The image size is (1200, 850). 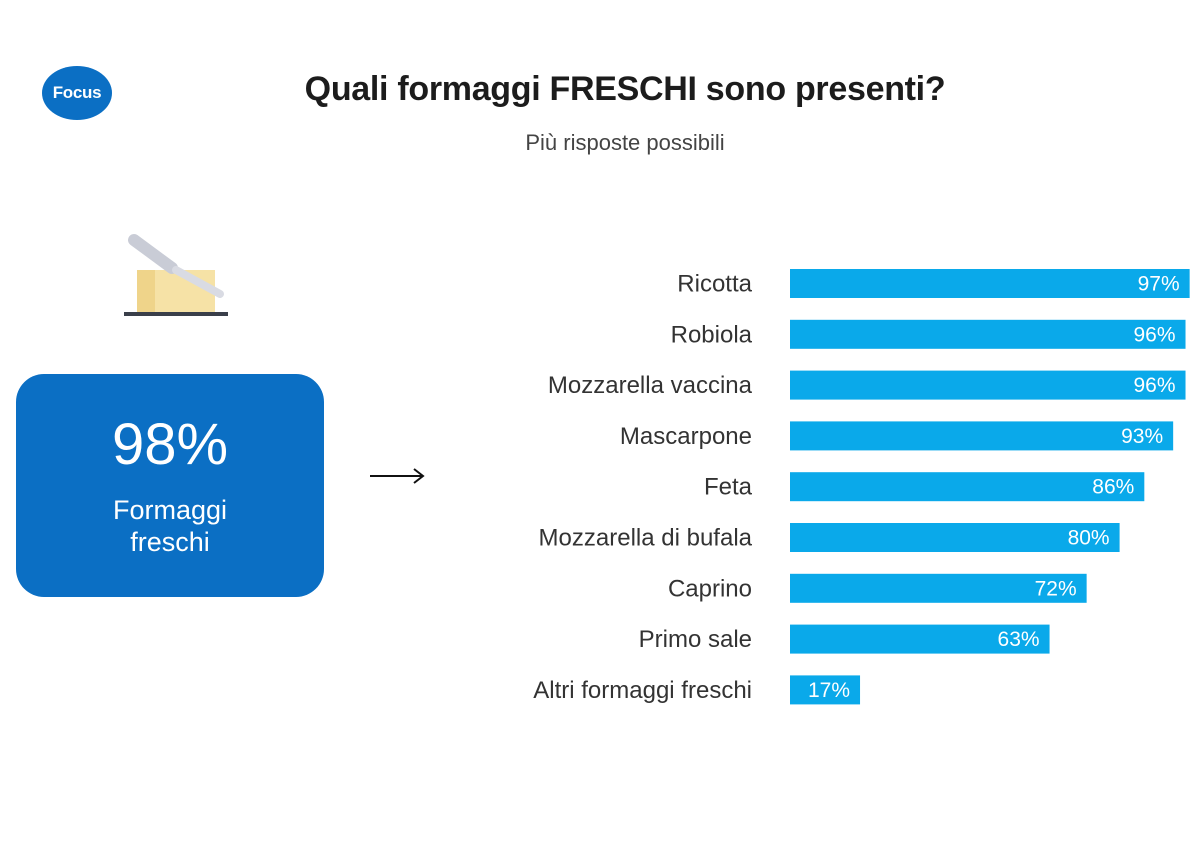 What do you see at coordinates (695, 639) in the screenshot?
I see `category-label: Primo sale` at bounding box center [695, 639].